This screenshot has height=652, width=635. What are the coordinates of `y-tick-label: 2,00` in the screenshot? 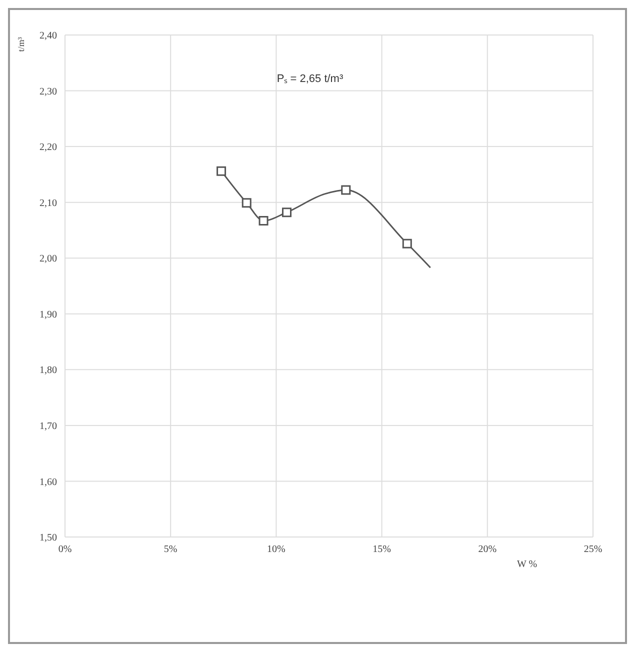 It's located at (48, 259).